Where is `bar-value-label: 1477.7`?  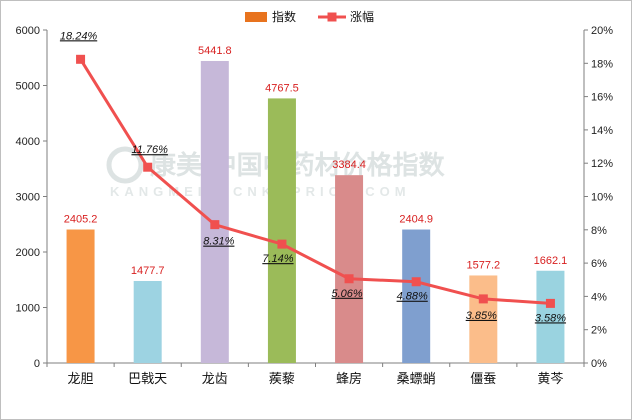
bar-value-label: 1477.7 is located at coordinates (148, 271).